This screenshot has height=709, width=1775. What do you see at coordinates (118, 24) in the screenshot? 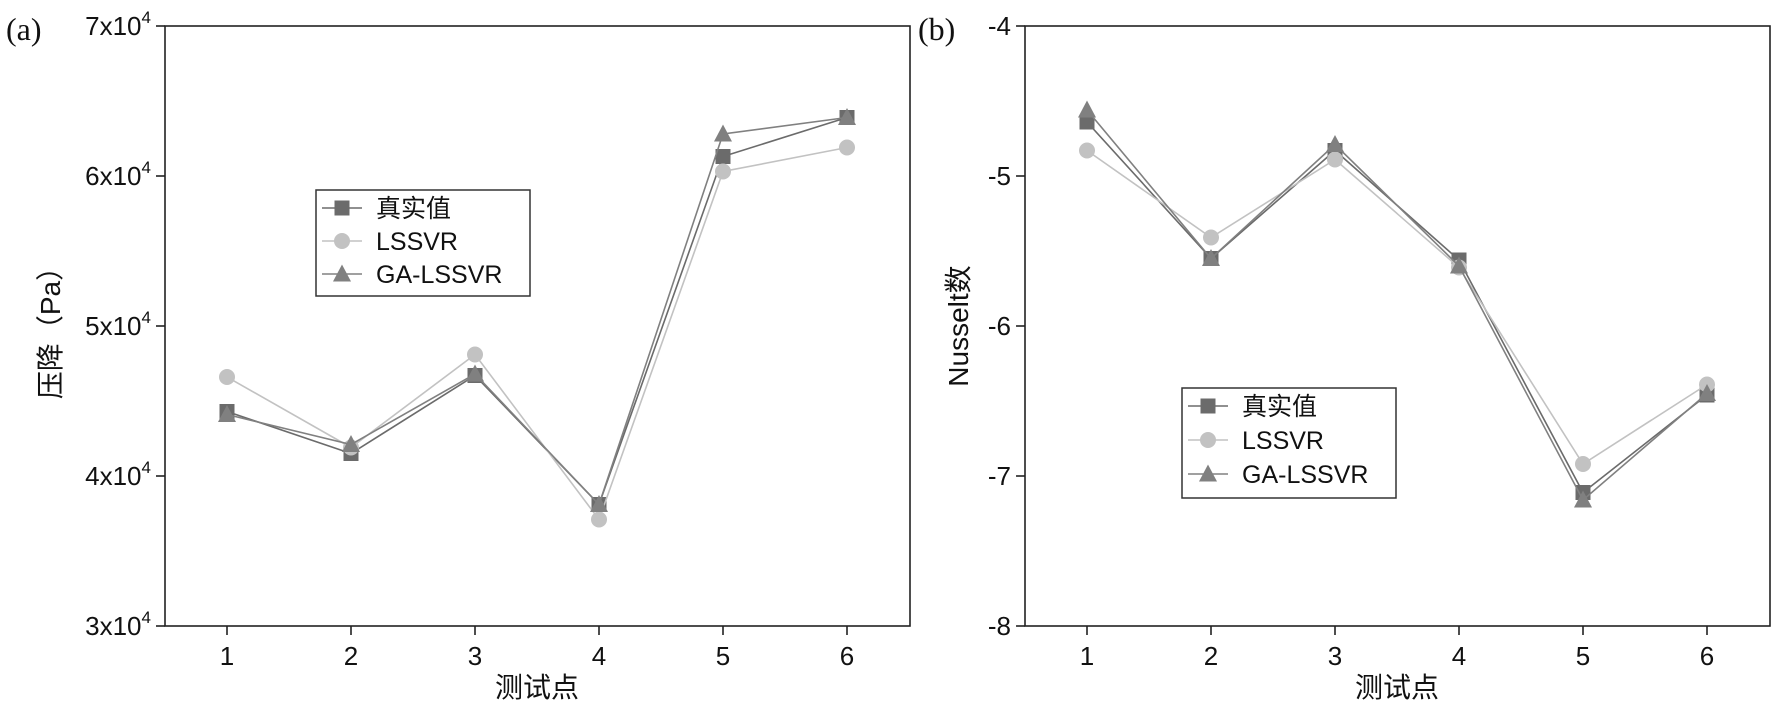
I see `y-tick-label: 7x10⁴` at bounding box center [118, 24].